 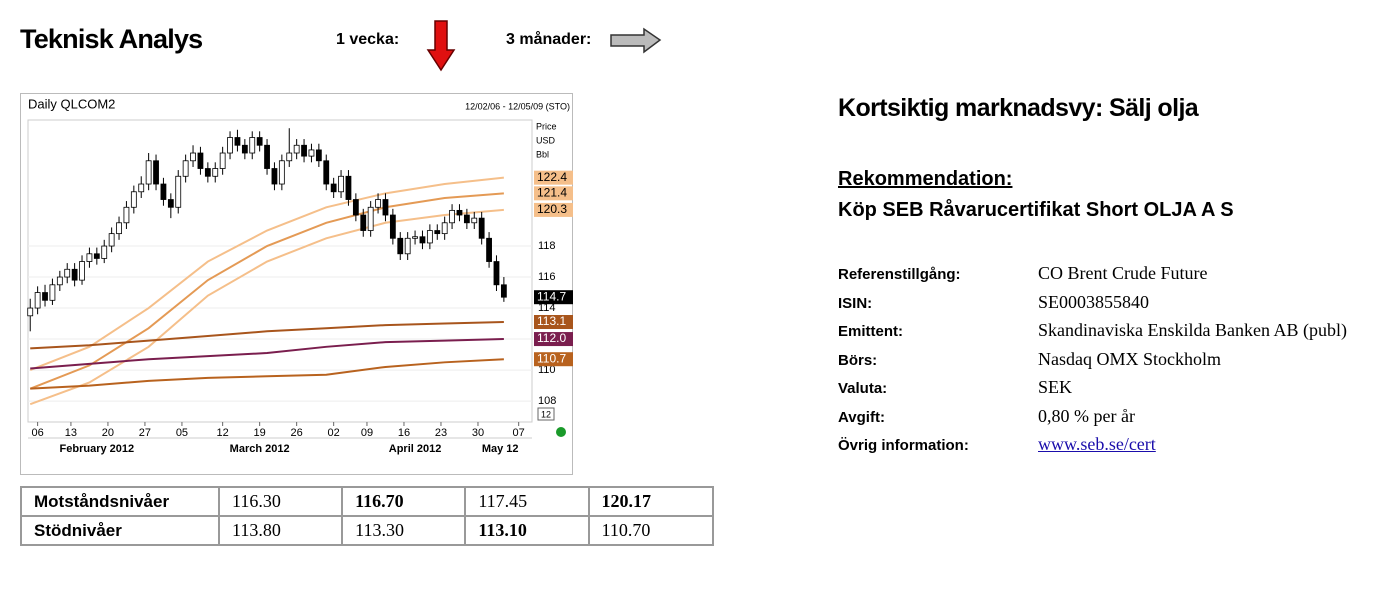 What do you see at coordinates (120, 530) in the screenshot?
I see `table-cell: Stödnivåer` at bounding box center [120, 530].